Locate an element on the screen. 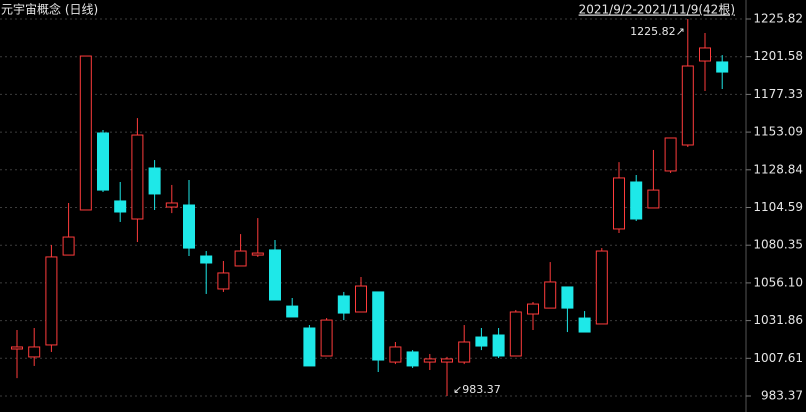 This screenshot has width=806, height=412. min-annotation: ↙983.37 is located at coordinates (477, 389).